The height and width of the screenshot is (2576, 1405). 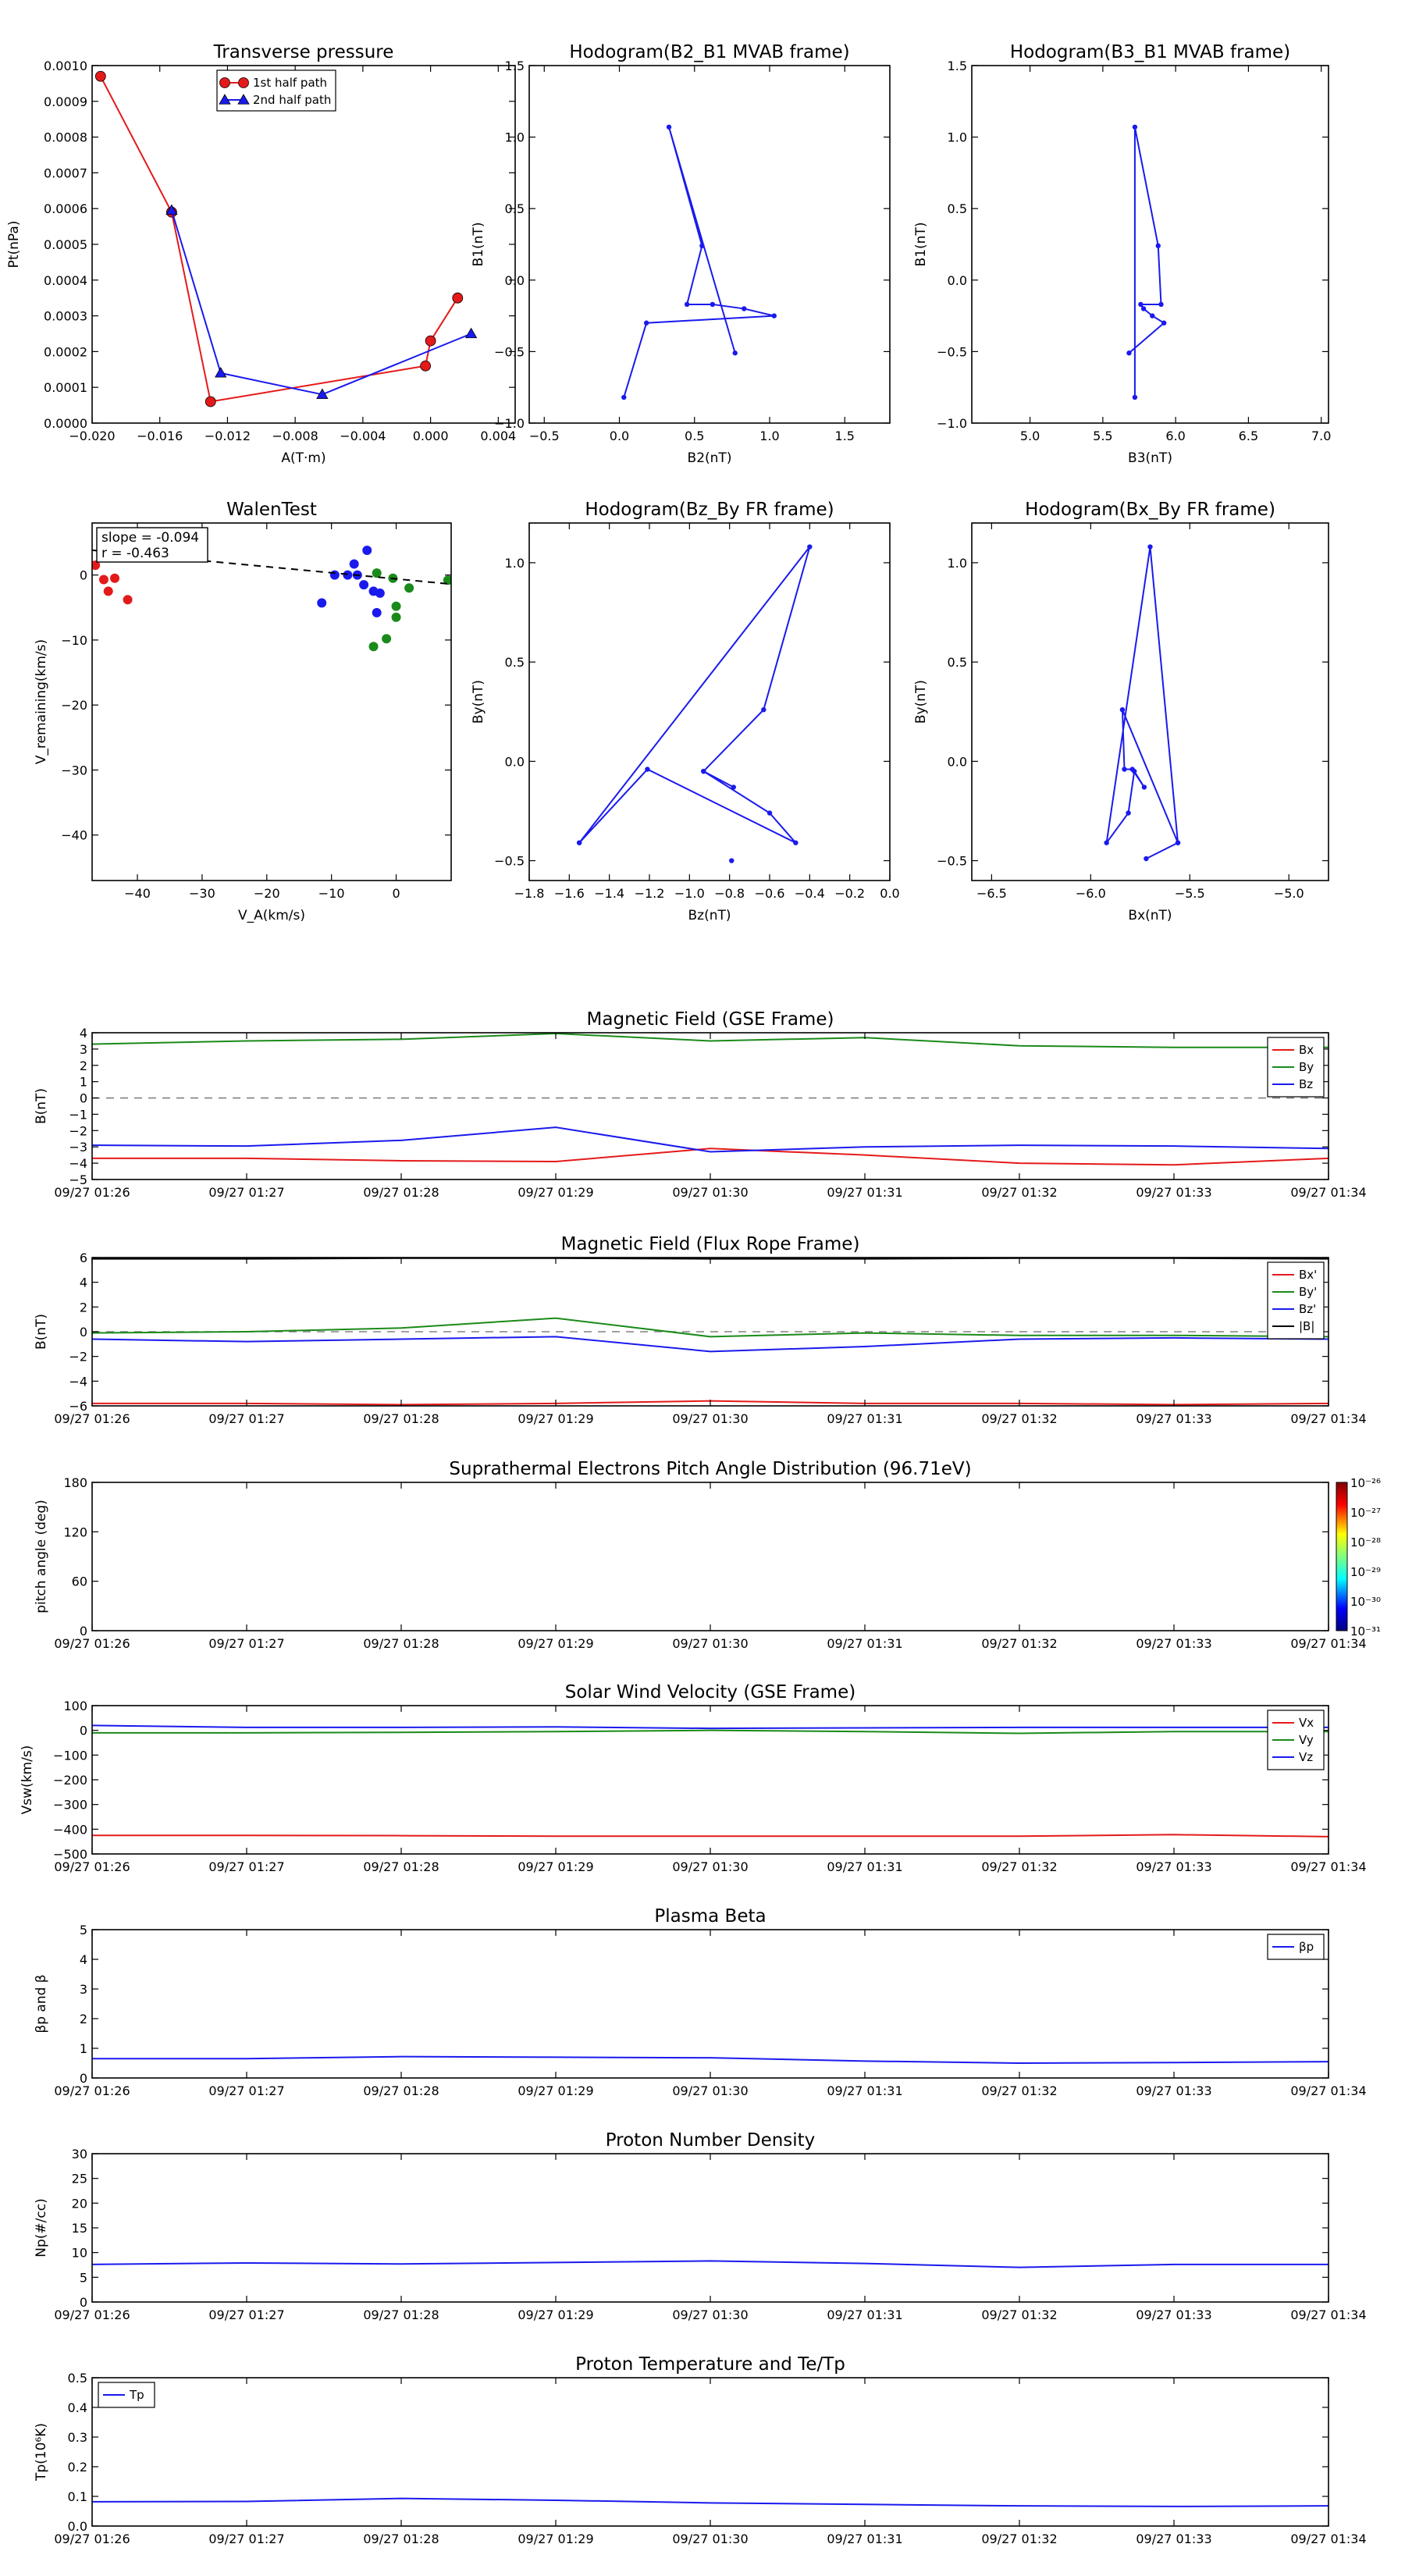 What do you see at coordinates (431, 436) in the screenshot?
I see `x-tick-label: 0.000` at bounding box center [431, 436].